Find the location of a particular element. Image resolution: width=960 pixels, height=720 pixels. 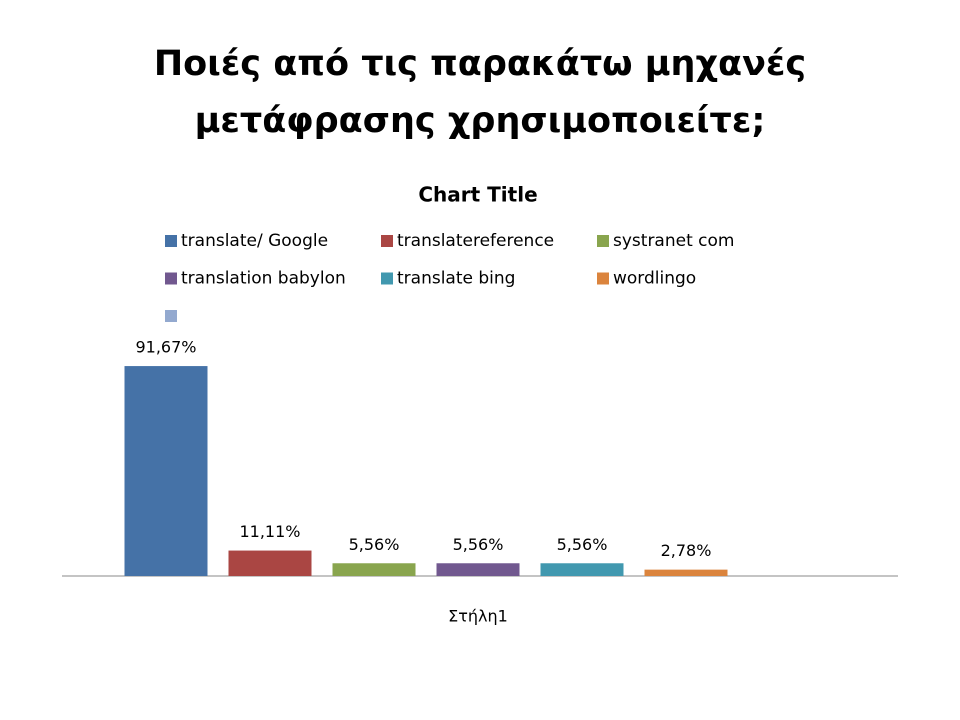

legend-label: translation babylon is located at coordinates (263, 279).